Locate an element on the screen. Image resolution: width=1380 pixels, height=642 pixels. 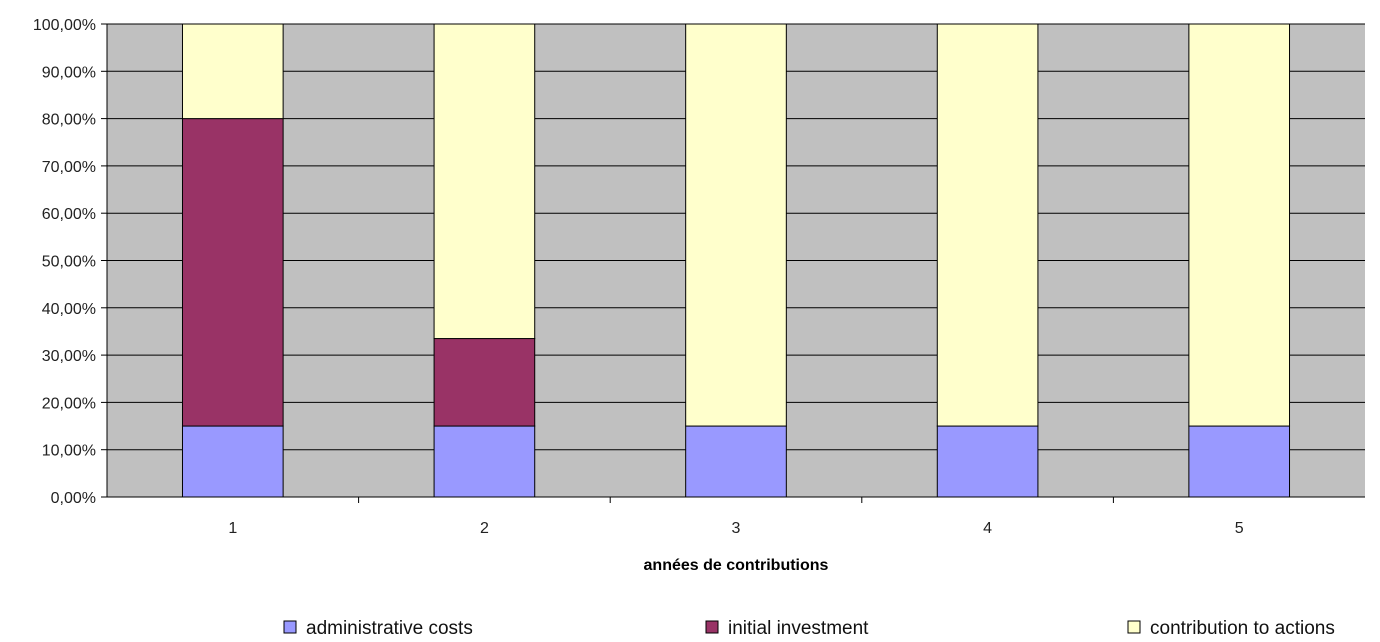
x-tick-label: 1 is located at coordinates (232, 528).